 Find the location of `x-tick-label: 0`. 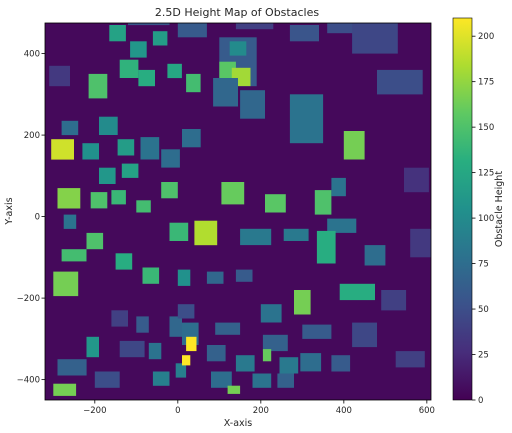

x-tick-label: 0 is located at coordinates (177, 411).